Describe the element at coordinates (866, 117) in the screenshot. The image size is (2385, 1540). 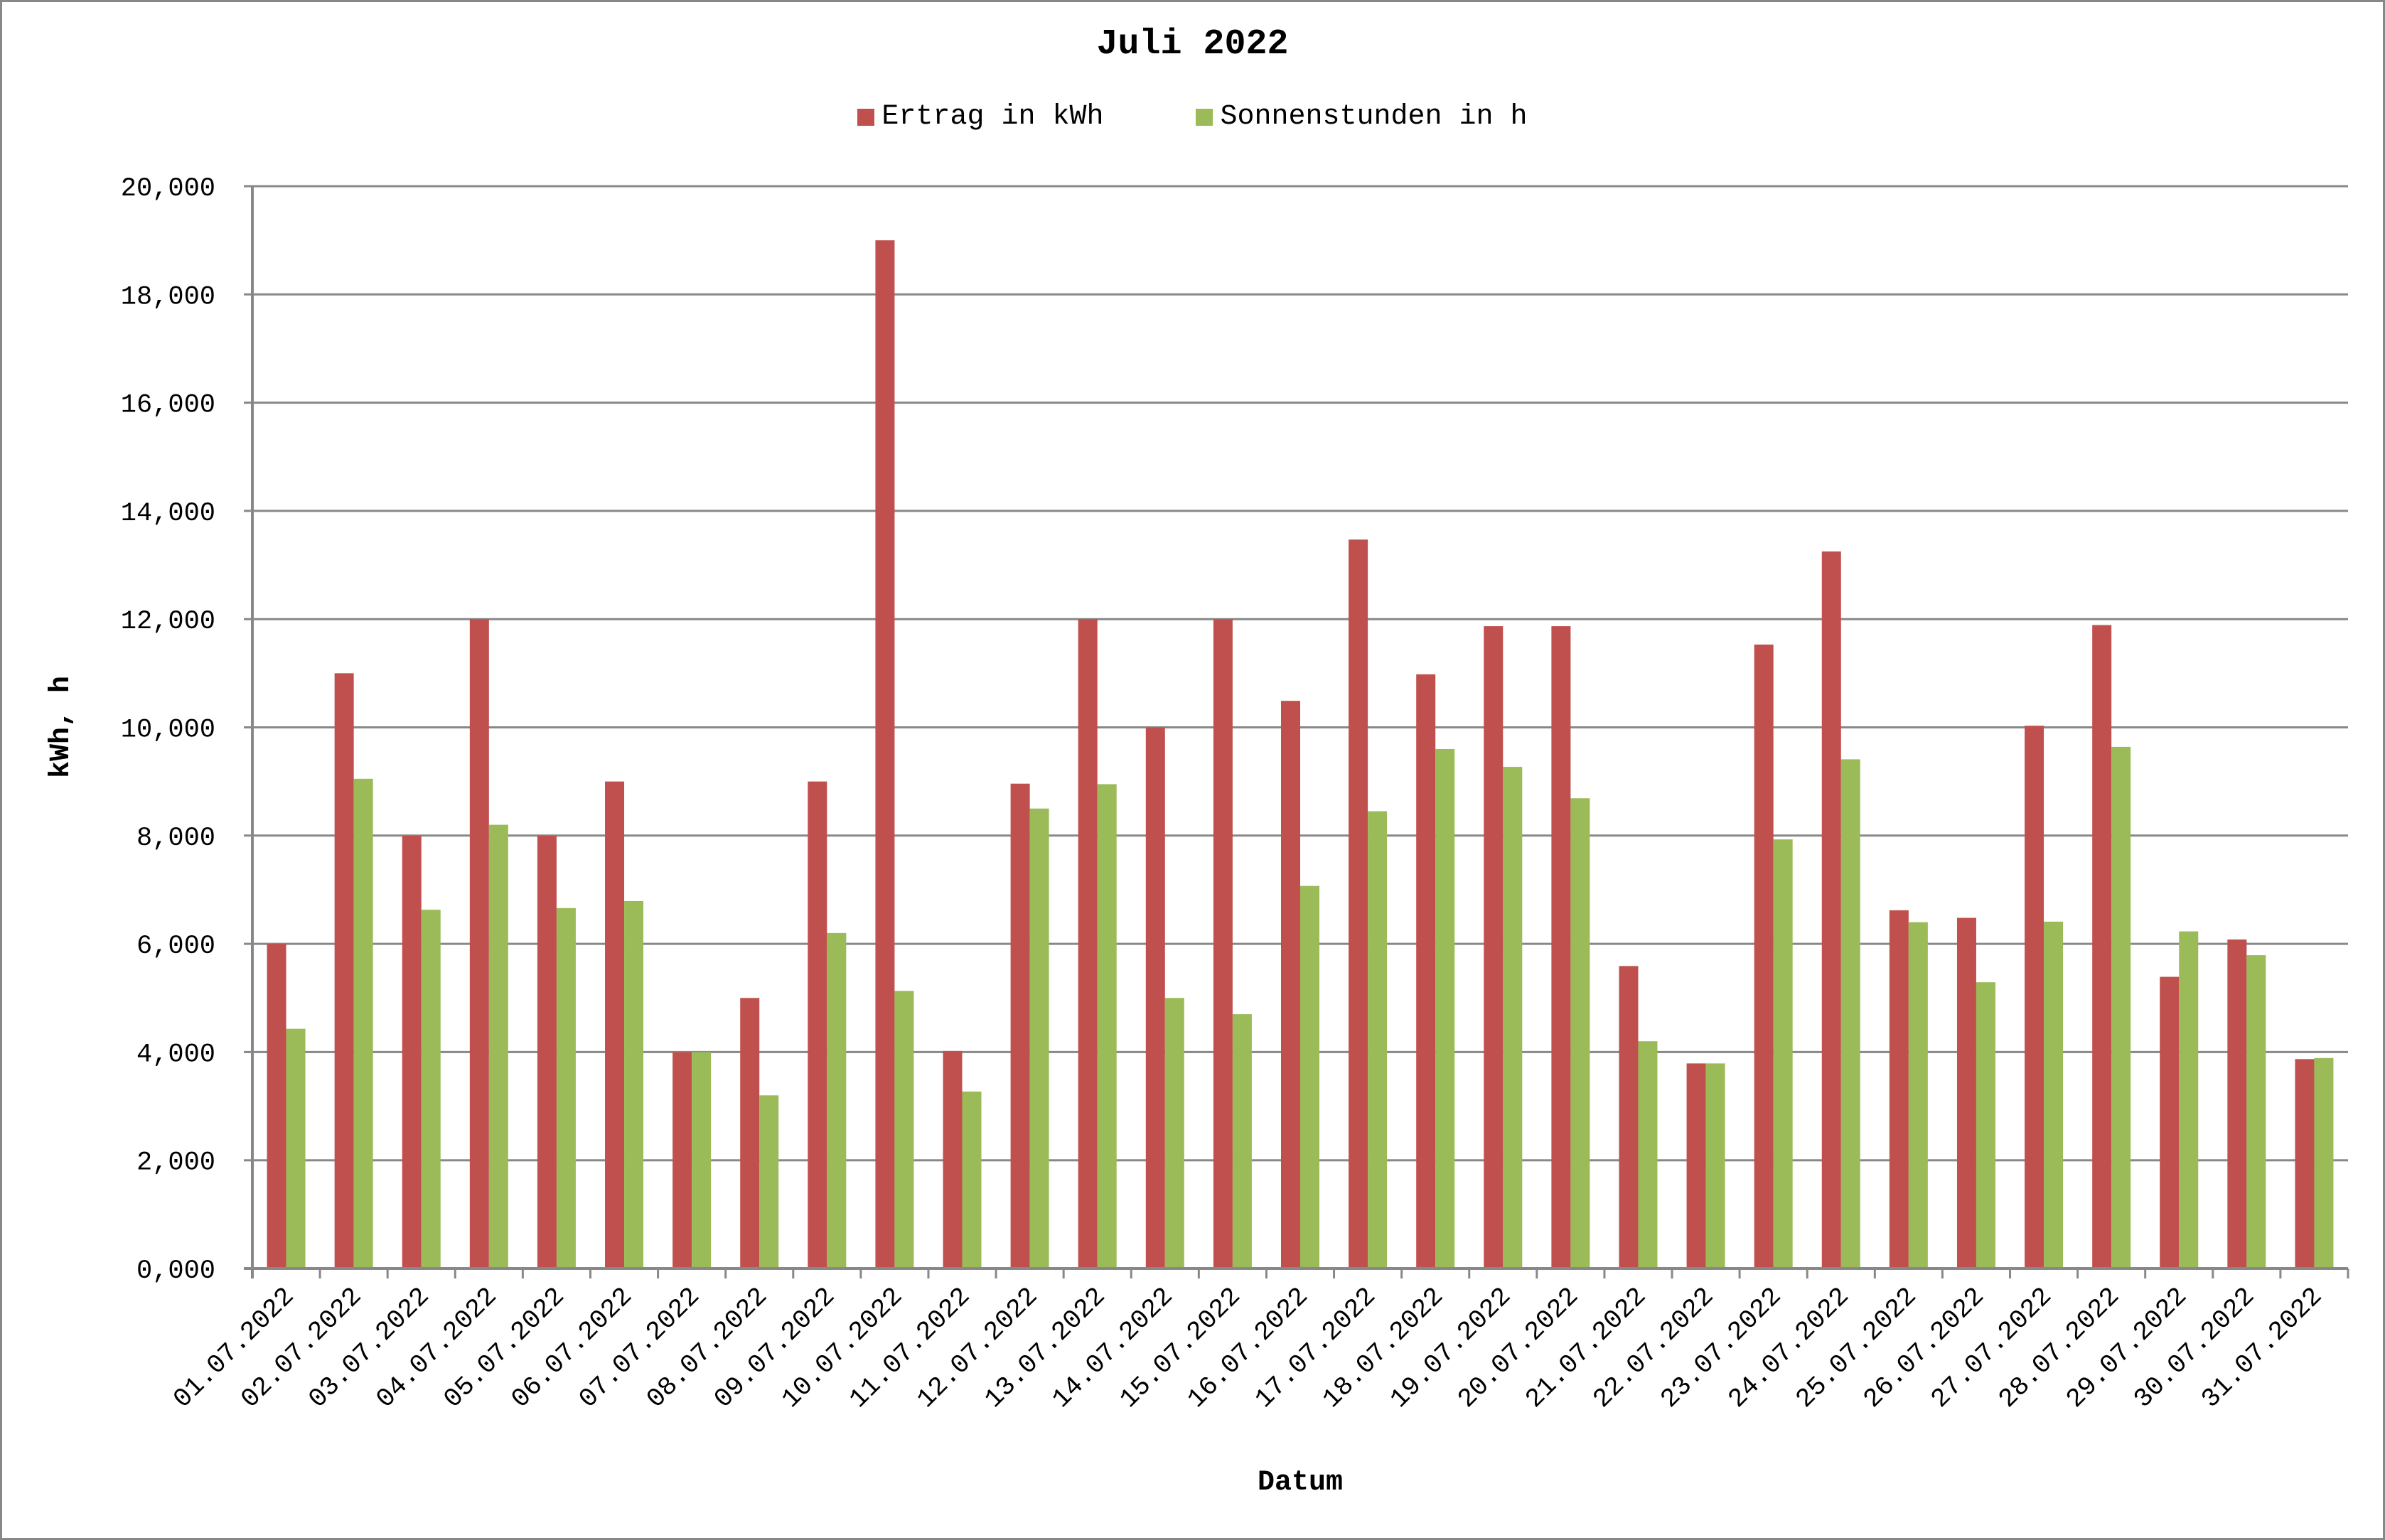
I see `legend-swatch-ertrag` at that location.